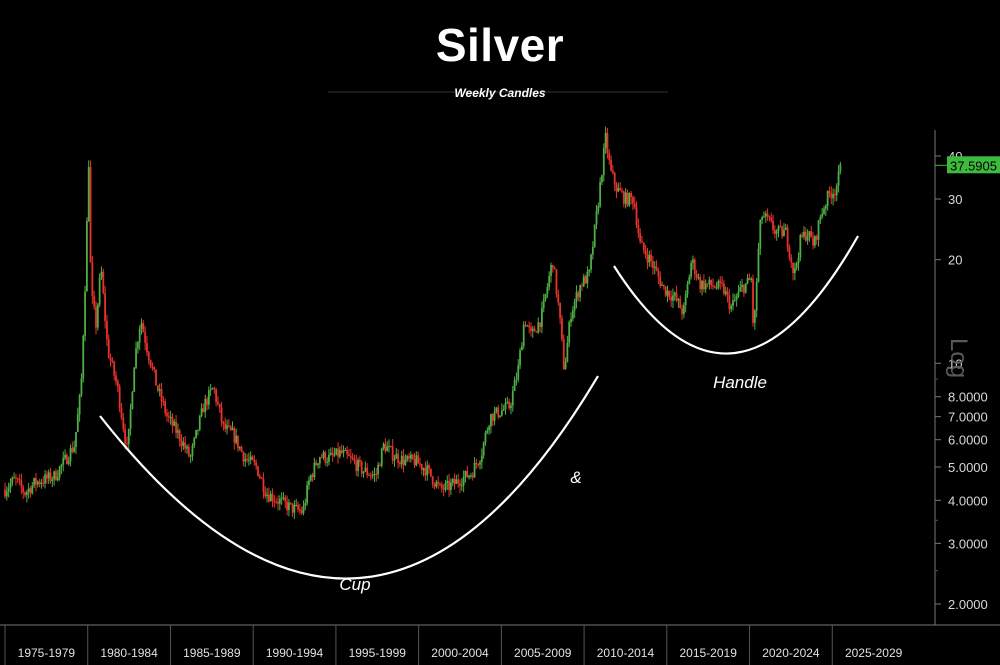  Describe the element at coordinates (626, 653) in the screenshot. I see `x-tick-label: 2010-2014` at that location.